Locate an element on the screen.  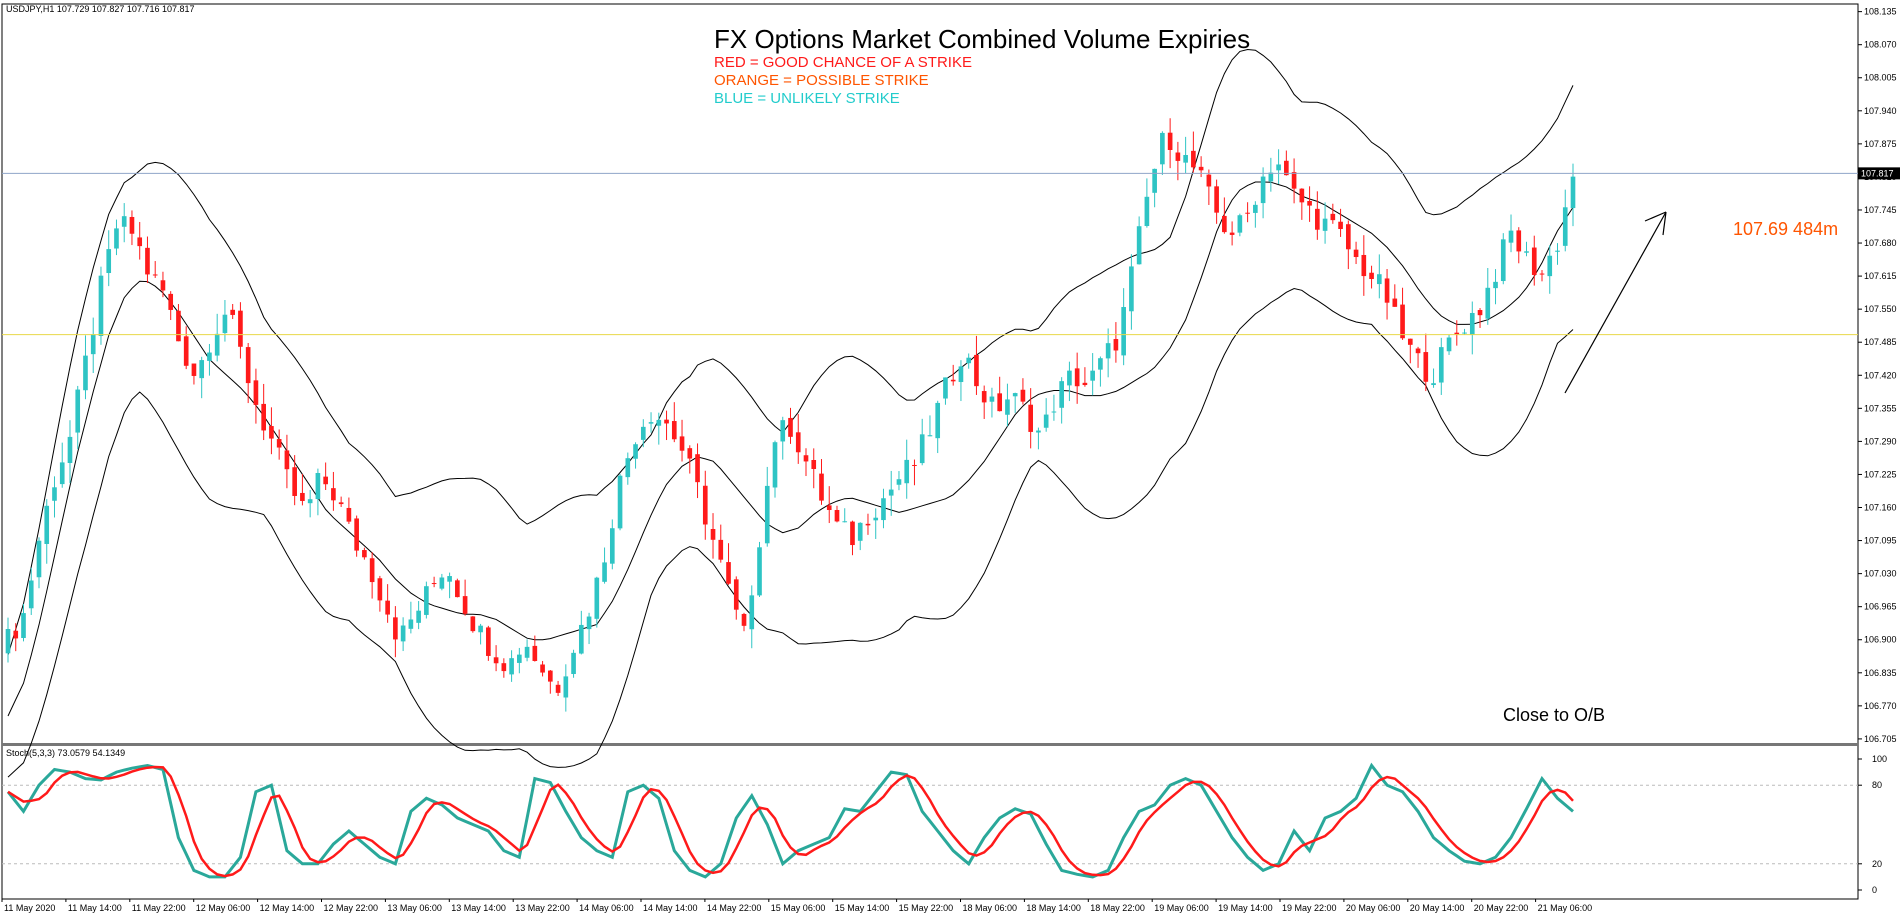
price-tick-label: 107.095 is located at coordinates (1880, 541).